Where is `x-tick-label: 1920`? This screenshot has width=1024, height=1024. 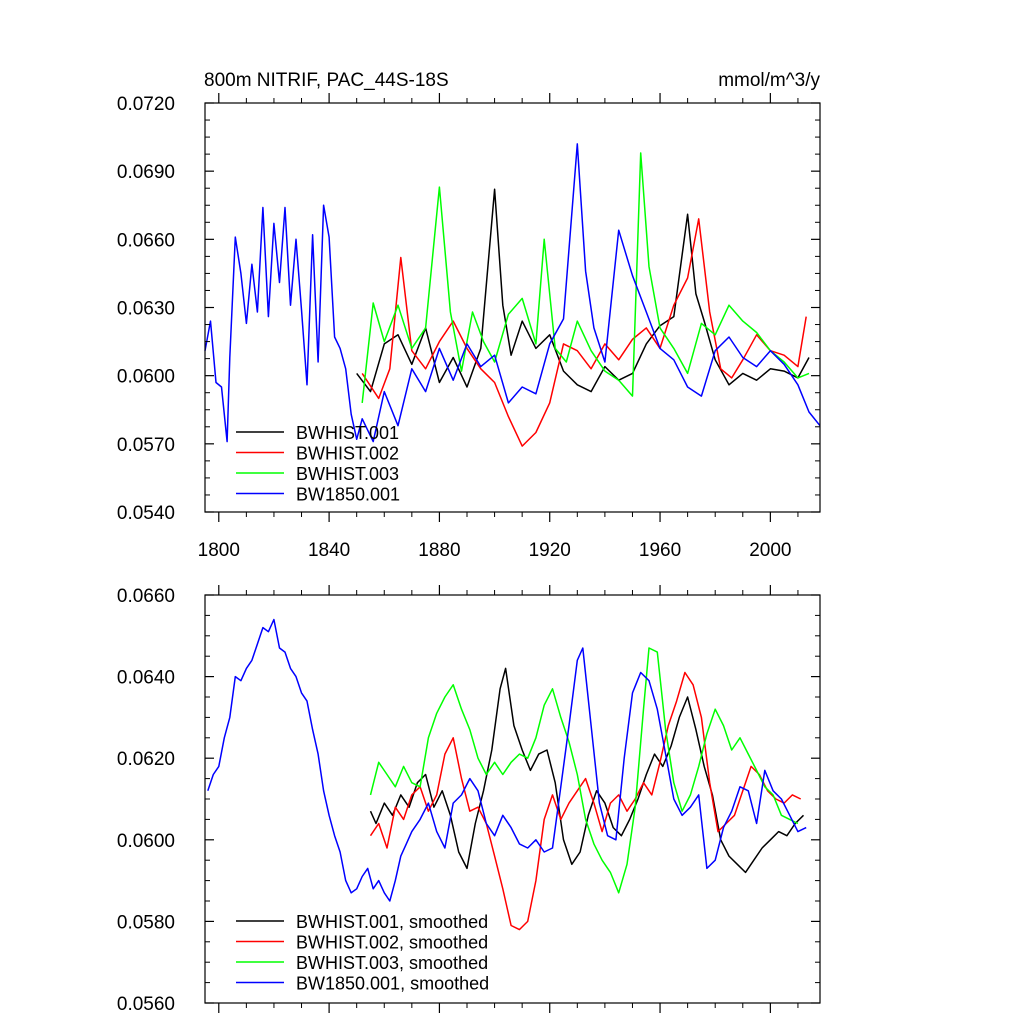 x-tick-label: 1920 is located at coordinates (550, 550).